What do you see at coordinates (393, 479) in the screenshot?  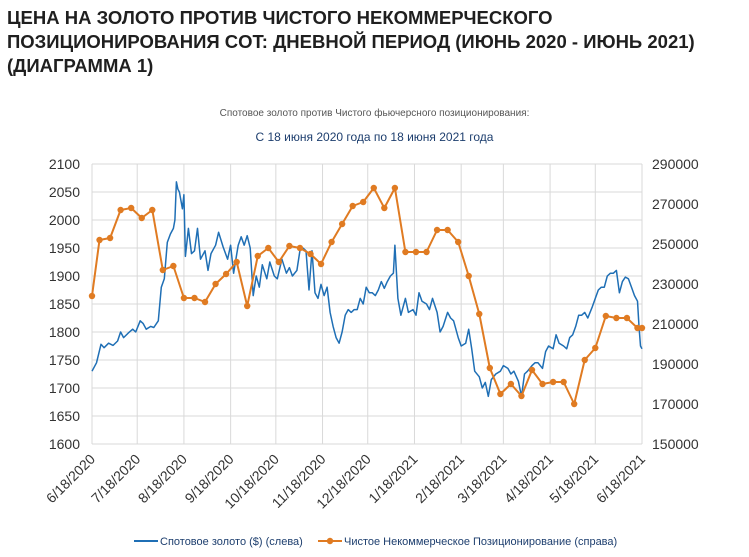 I see `x-tick-label: 1/18/2021` at bounding box center [393, 479].